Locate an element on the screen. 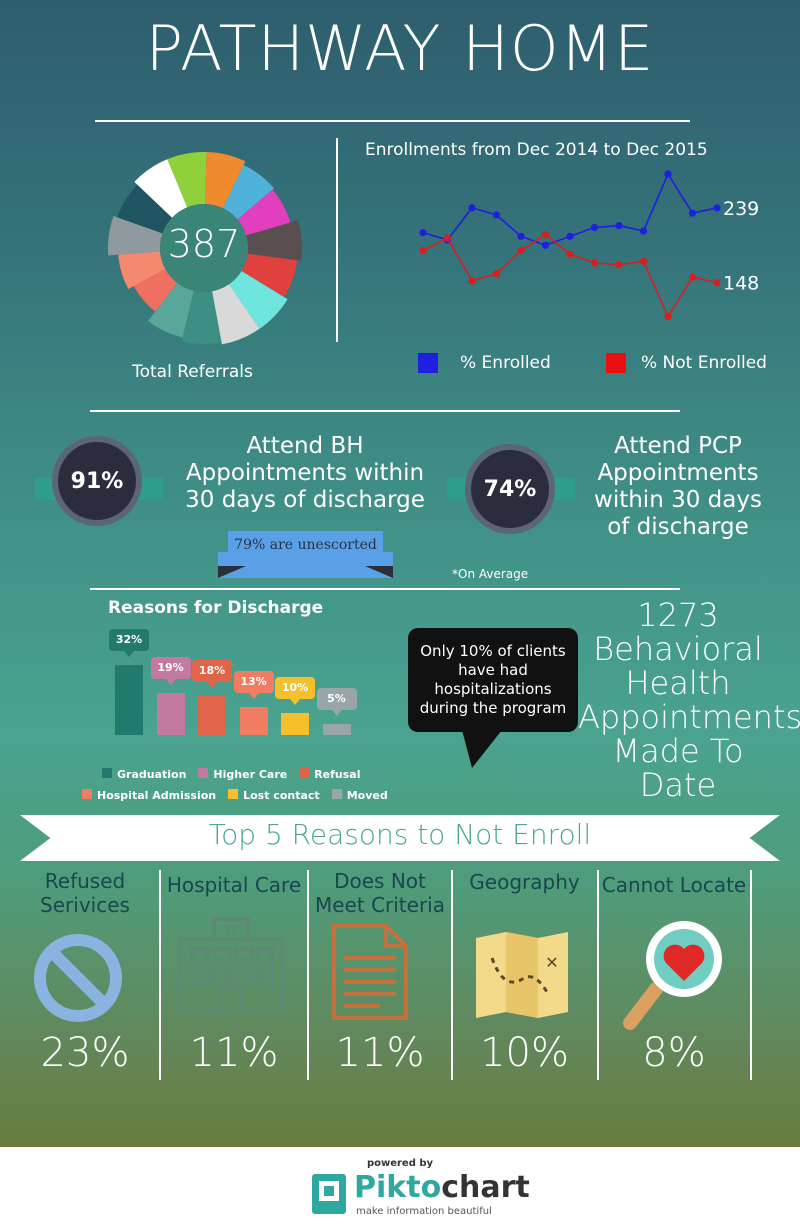 This screenshot has width=800, height=1227. discharge-chart-title: Reasons for Discharge is located at coordinates (216, 608).